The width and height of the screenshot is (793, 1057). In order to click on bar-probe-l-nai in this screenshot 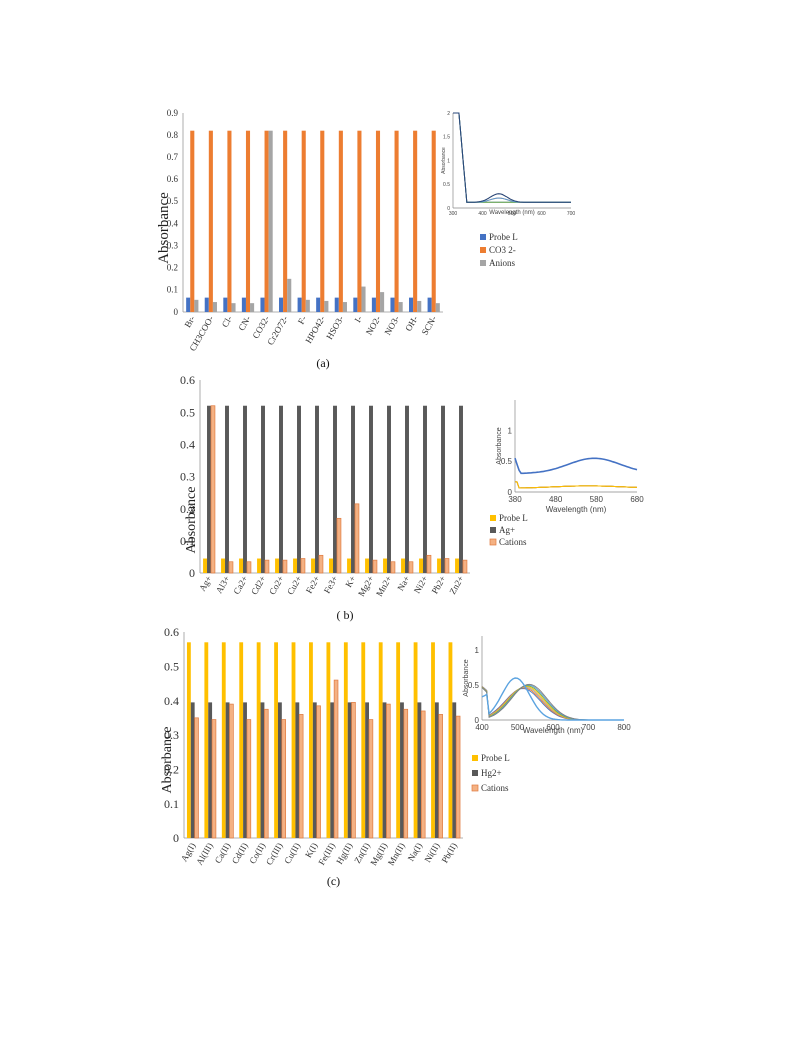, I will do `click(415, 740)`.